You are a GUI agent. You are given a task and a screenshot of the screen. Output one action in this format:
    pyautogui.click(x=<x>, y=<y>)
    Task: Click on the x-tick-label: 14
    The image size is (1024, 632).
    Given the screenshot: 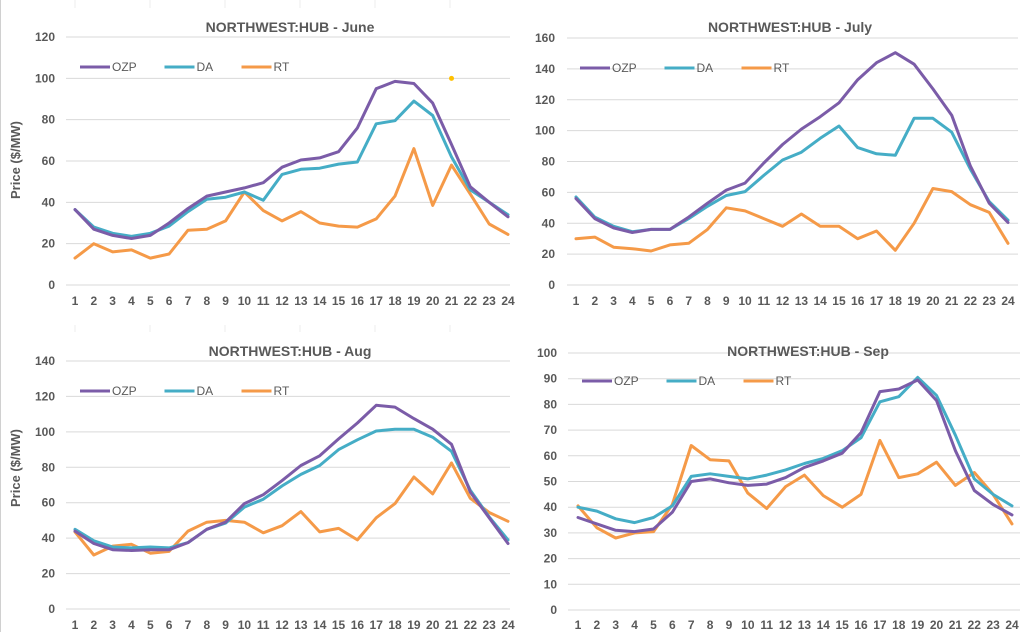 What is the action you would take?
    pyautogui.click(x=320, y=301)
    